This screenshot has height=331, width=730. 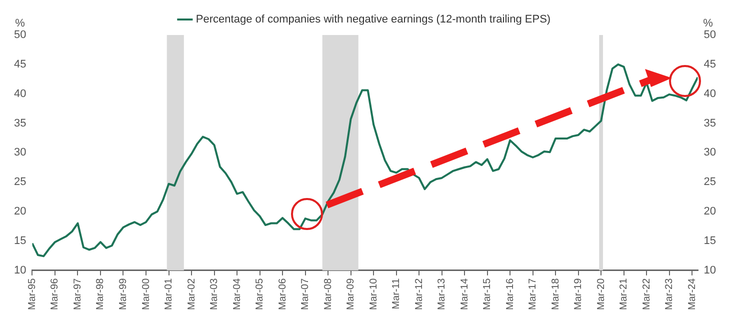 What do you see at coordinates (510, 294) in the screenshot?
I see `x-tick-label: Mar-16` at bounding box center [510, 294].